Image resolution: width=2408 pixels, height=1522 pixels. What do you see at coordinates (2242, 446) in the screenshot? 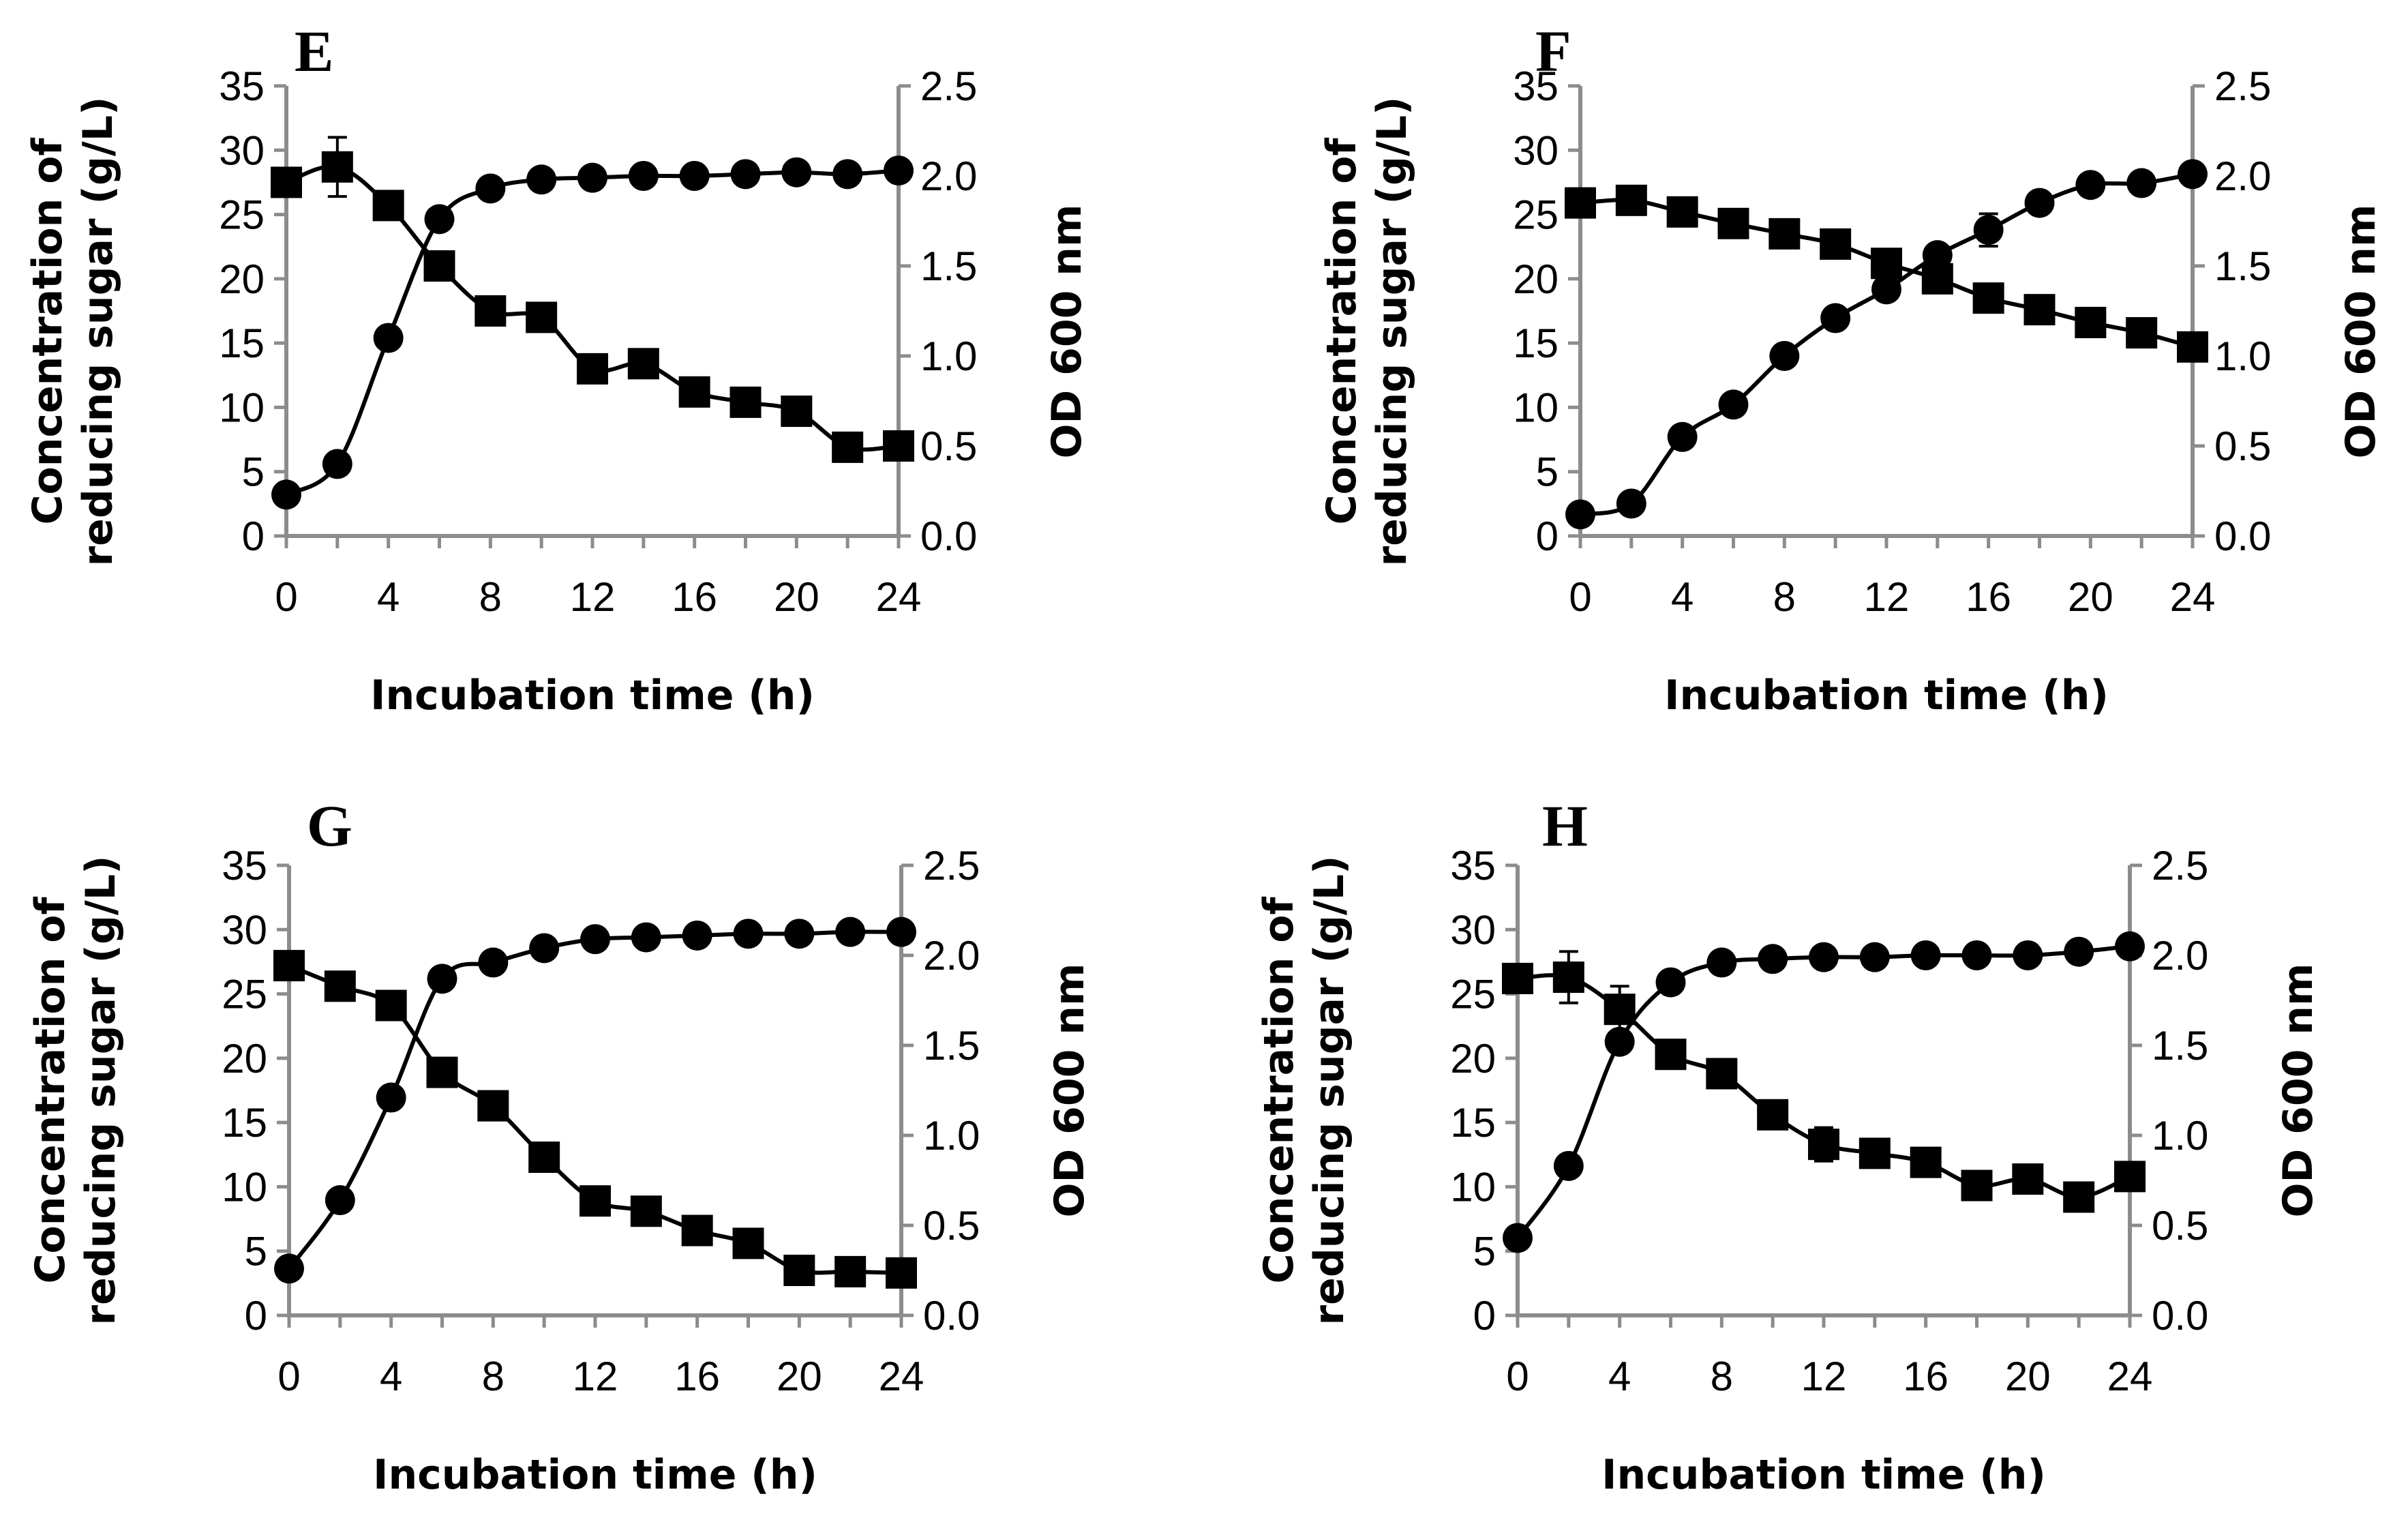
I see `y2-tick-label: 0.5` at bounding box center [2242, 446].